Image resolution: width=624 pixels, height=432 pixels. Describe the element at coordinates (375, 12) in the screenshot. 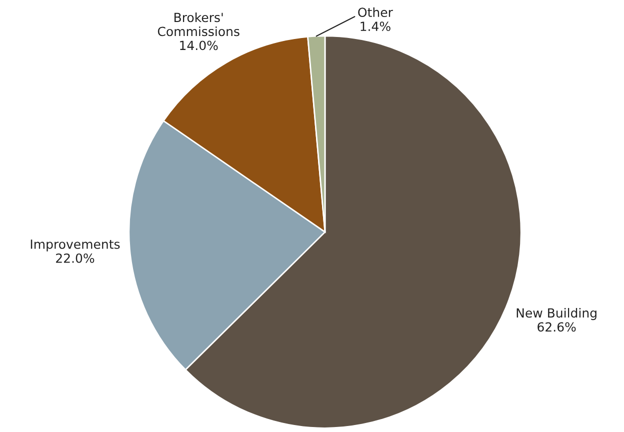

I see `slice-label: Other` at that location.